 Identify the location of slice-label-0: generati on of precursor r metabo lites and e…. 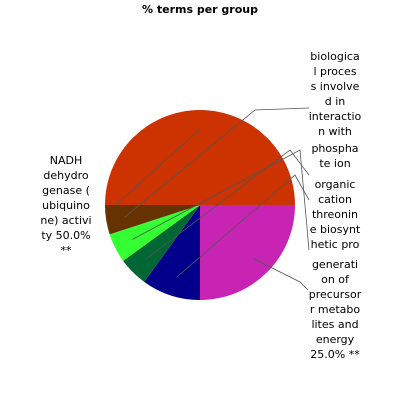
(335, 309).